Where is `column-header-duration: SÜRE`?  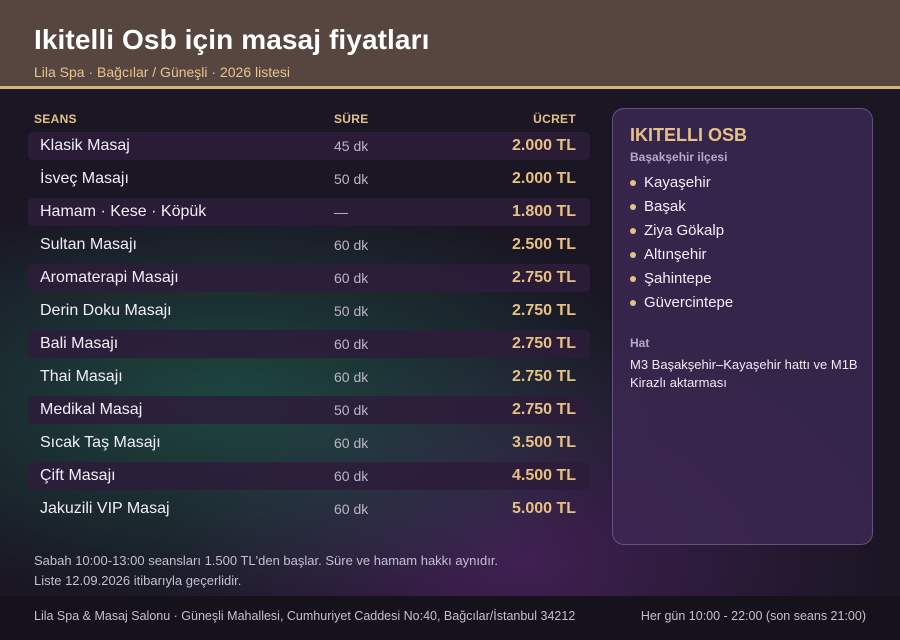 column-header-duration: SÜRE is located at coordinates (351, 119).